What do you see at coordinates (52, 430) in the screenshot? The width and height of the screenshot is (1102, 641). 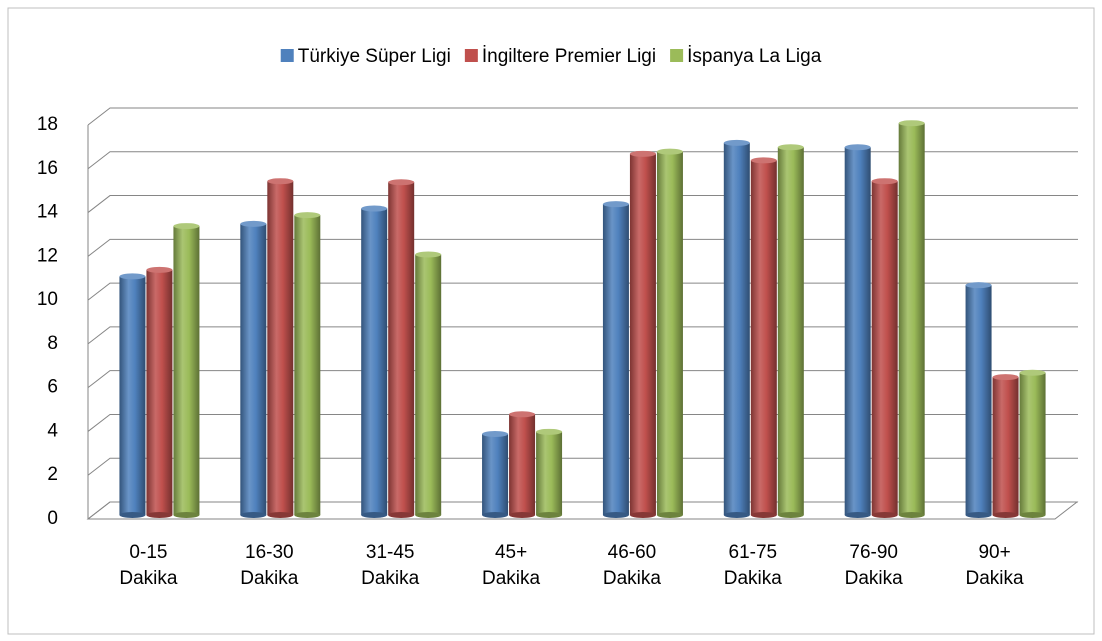 I see `y-tick-label: 4` at bounding box center [52, 430].